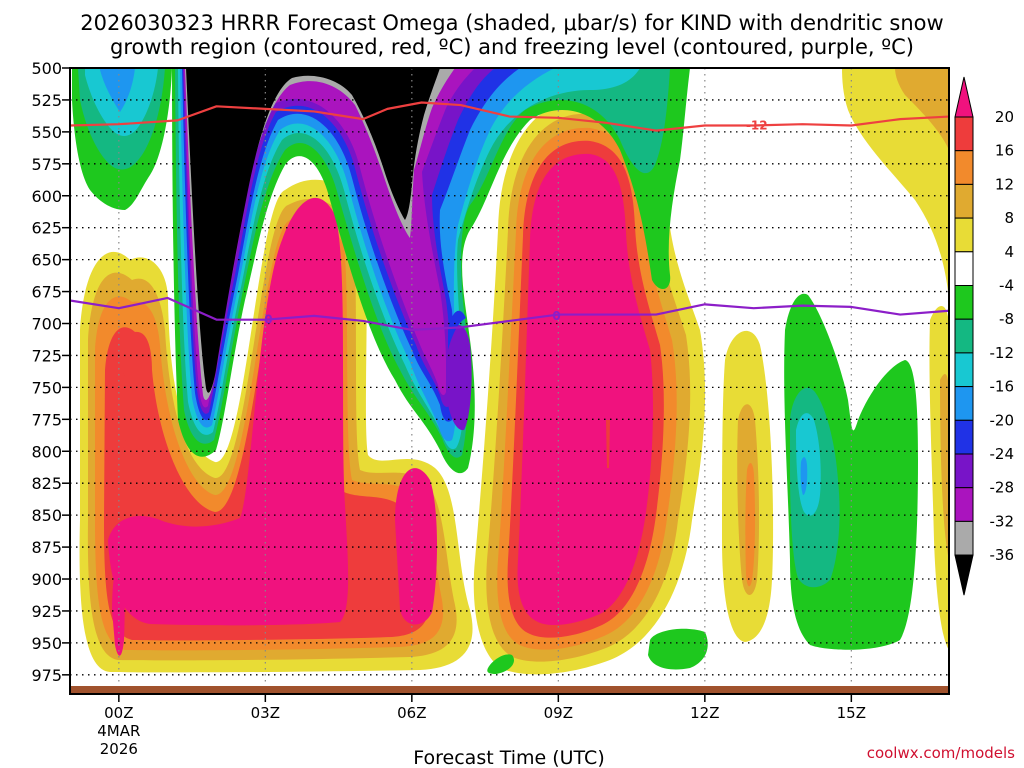  What do you see at coordinates (46, 547) in the screenshot?
I see `y-tick-label: 875` at bounding box center [46, 547].